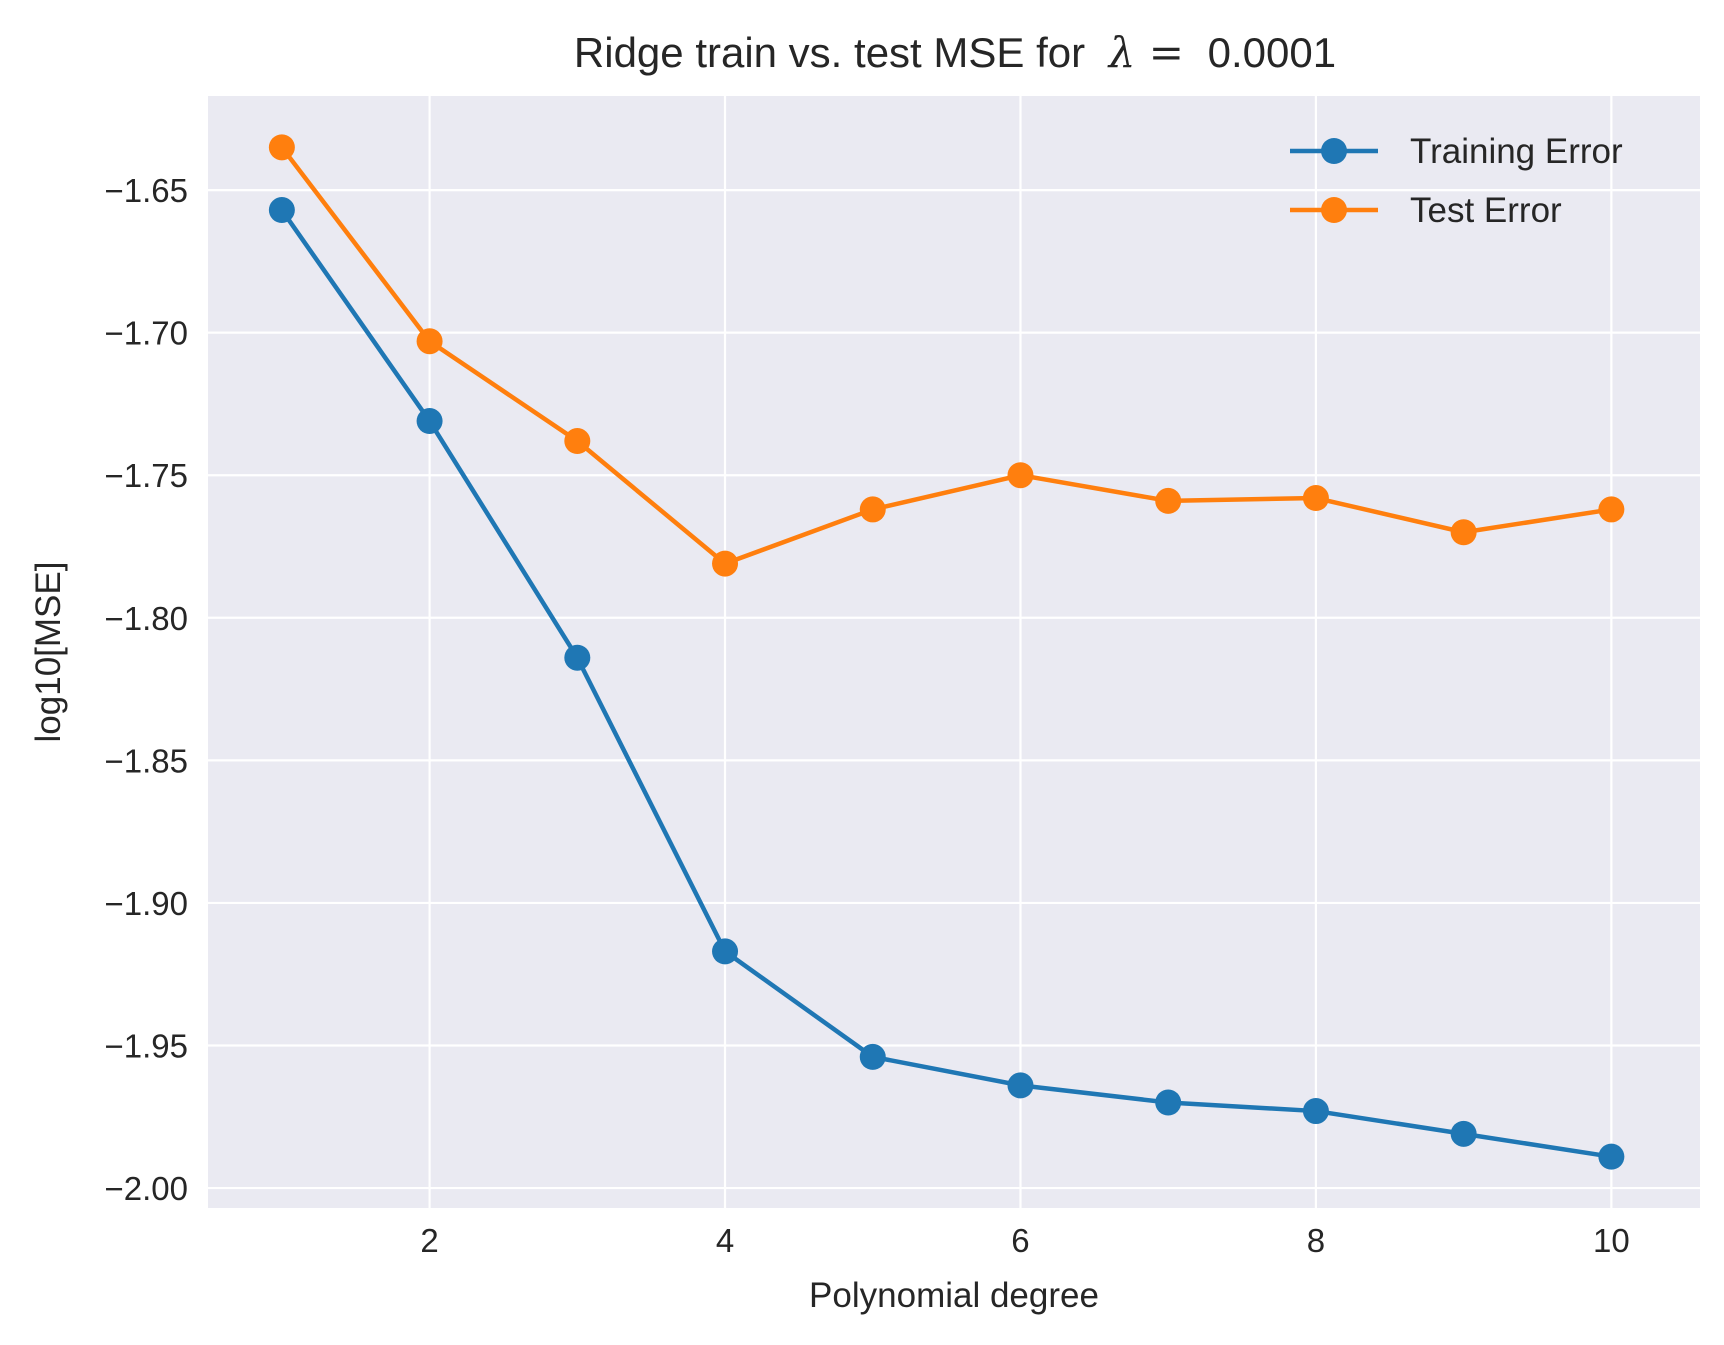 This screenshot has width=1724, height=1345. Describe the element at coordinates (1456, 181) in the screenshot. I see `legend: Training Error Test Error` at that location.